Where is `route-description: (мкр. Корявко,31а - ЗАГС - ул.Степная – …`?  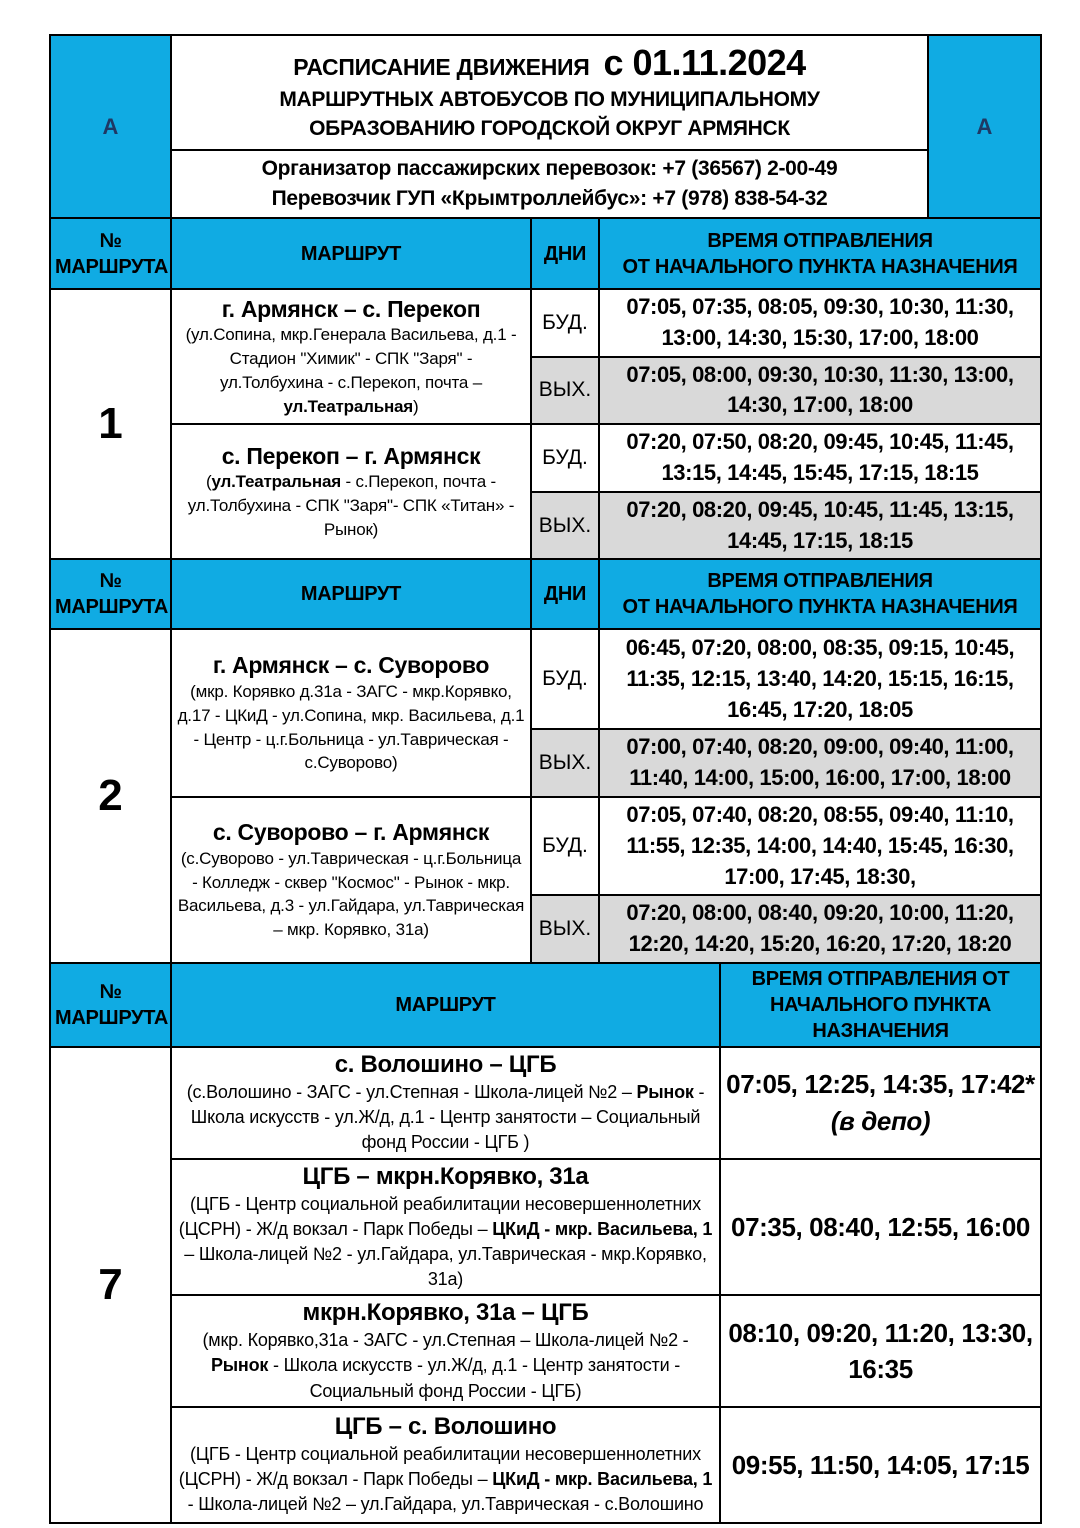
route-description: (мкр. Корявко,31а - ЗАГС - ул.Степная – … is located at coordinates (445, 1365).